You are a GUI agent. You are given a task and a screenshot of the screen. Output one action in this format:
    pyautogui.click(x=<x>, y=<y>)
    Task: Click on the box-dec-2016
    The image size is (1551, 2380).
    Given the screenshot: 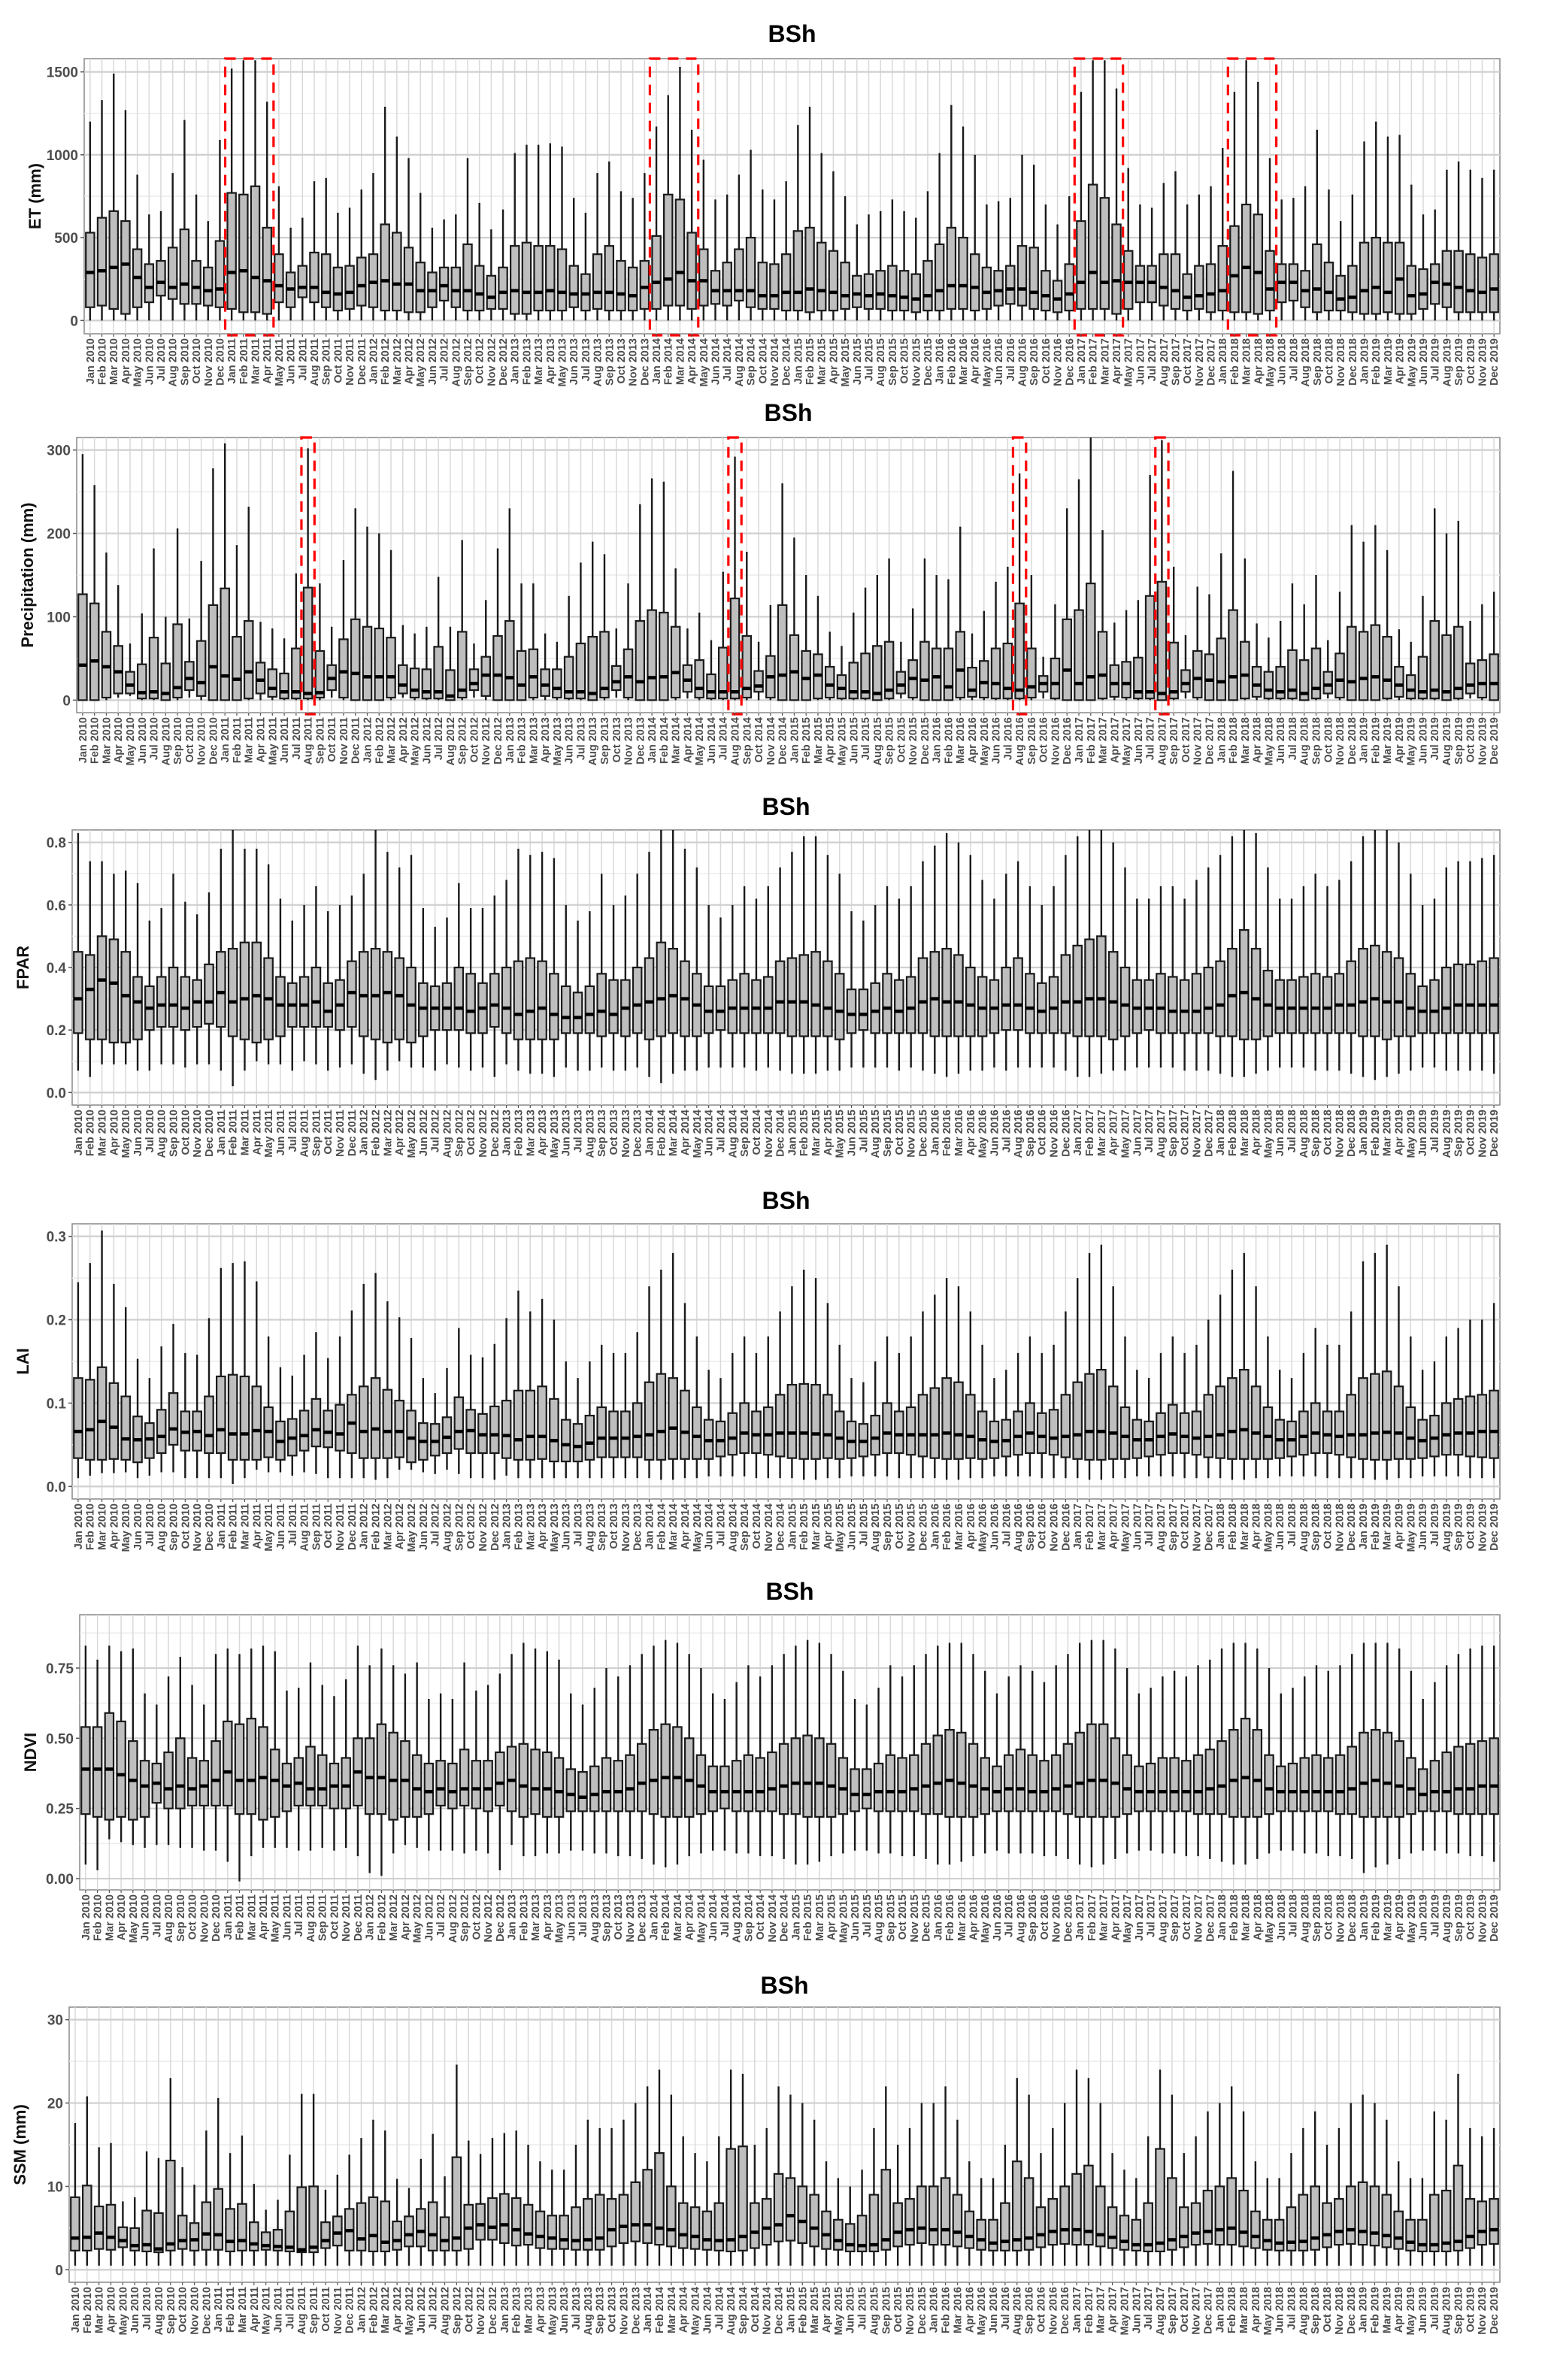 What is the action you would take?
    pyautogui.click(x=1065, y=1395)
    